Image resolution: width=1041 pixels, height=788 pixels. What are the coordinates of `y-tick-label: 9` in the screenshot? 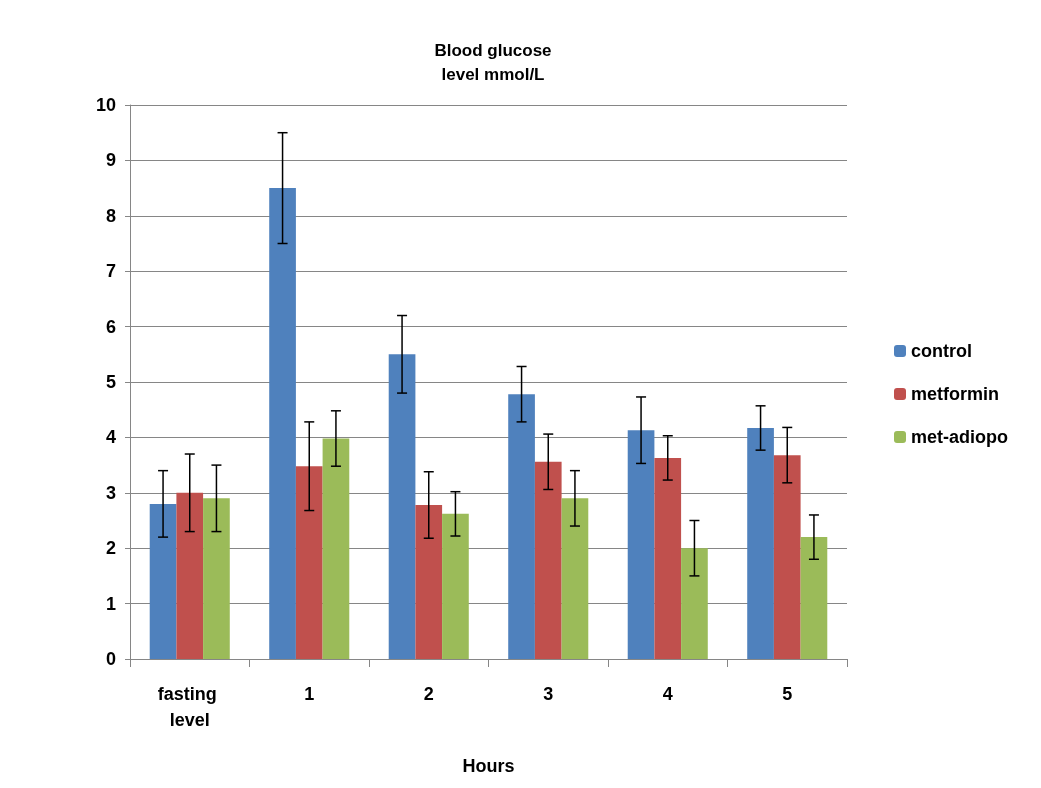 It's located at (110, 160).